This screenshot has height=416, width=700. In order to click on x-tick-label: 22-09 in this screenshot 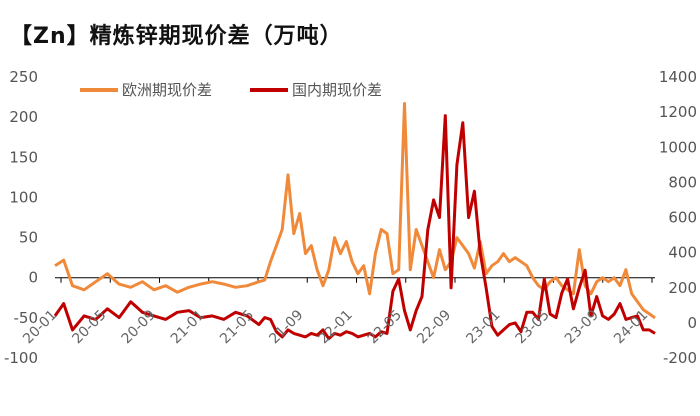, I will do `click(434, 327)`.